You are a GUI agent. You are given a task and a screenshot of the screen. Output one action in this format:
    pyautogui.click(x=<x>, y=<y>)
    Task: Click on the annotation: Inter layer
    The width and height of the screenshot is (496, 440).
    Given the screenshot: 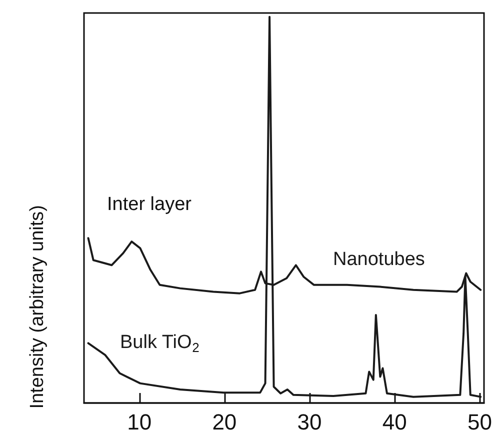 What is the action you would take?
    pyautogui.click(x=149, y=204)
    